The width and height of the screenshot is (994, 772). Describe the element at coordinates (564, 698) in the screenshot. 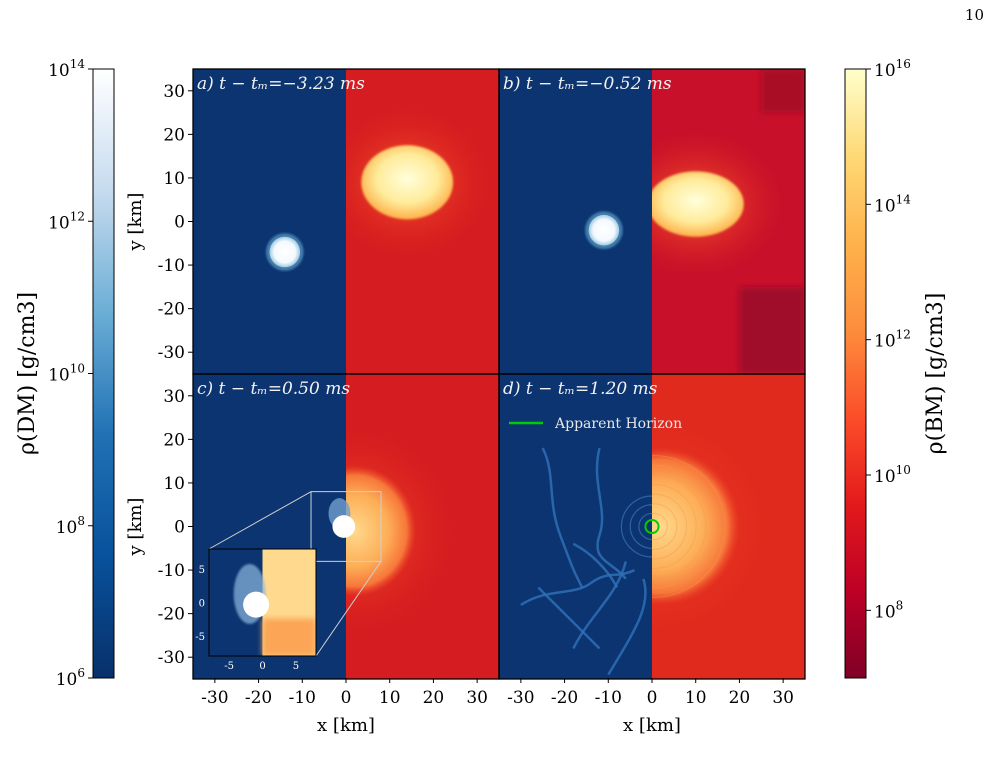

I see `x-tick-label: -20` at that location.